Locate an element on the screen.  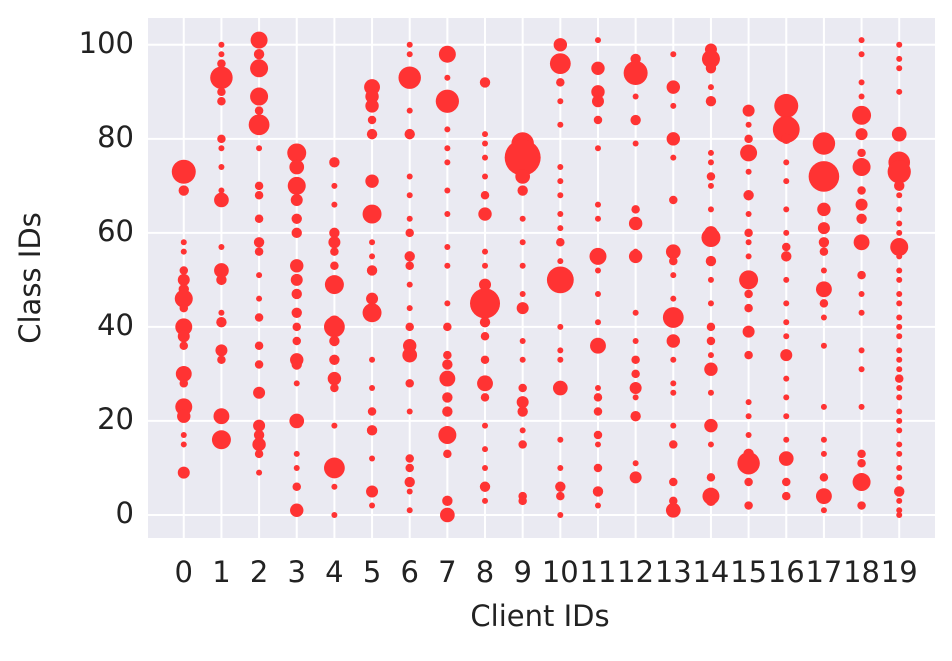
x-tick-label: 5 is located at coordinates (372, 572).